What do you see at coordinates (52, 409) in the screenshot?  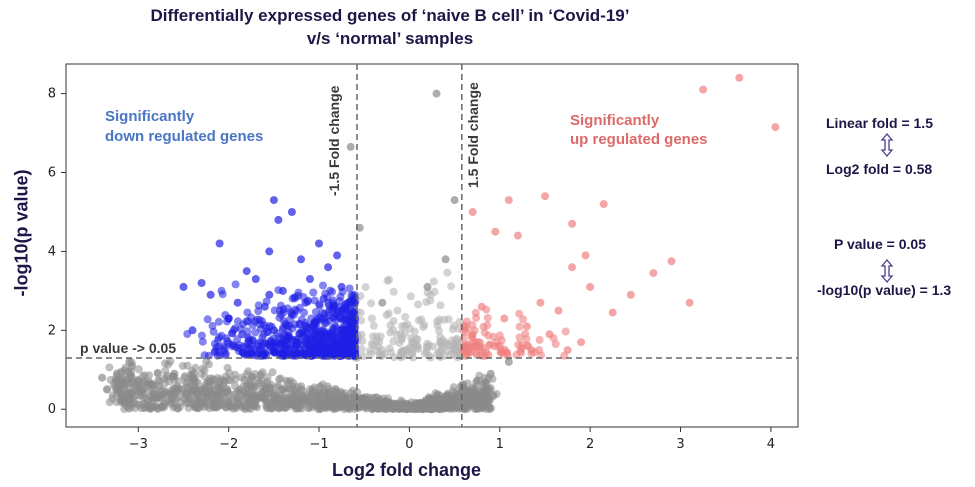 I see `y-tick-label: 0` at bounding box center [52, 409].